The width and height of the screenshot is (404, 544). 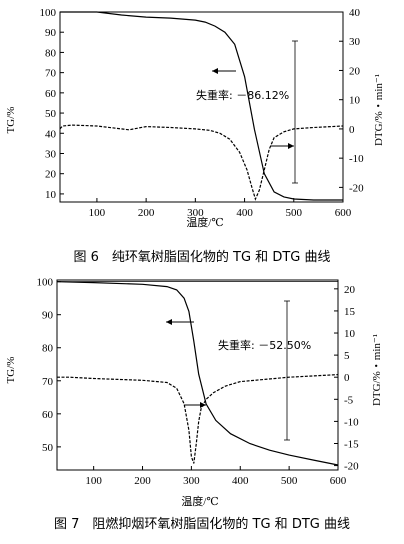 What do you see at coordinates (202, 257) in the screenshot?
I see `figure-6-caption: 图 6 纯环氧树脂固化物的 TG 和 DTG 曲线` at bounding box center [202, 257].